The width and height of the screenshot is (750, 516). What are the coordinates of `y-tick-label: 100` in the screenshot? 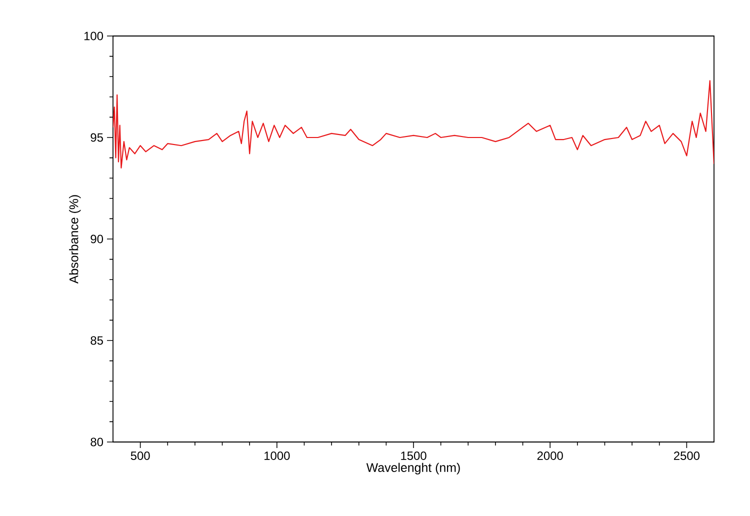 It's located at (94, 36).